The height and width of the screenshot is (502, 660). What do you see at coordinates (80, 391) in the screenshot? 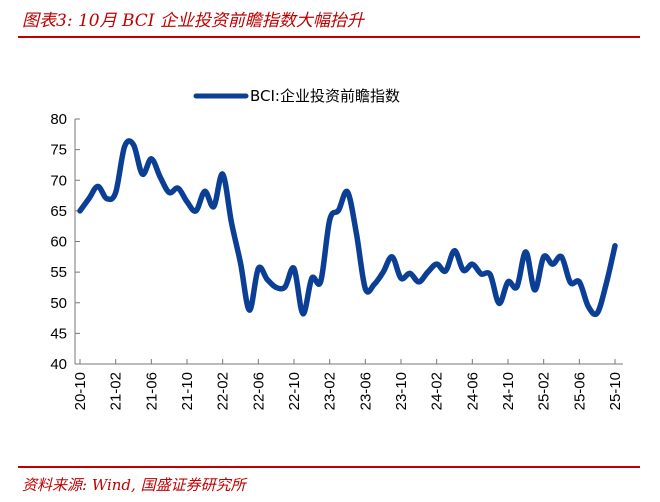
I see `x-tick-label: 20-10` at bounding box center [80, 391].